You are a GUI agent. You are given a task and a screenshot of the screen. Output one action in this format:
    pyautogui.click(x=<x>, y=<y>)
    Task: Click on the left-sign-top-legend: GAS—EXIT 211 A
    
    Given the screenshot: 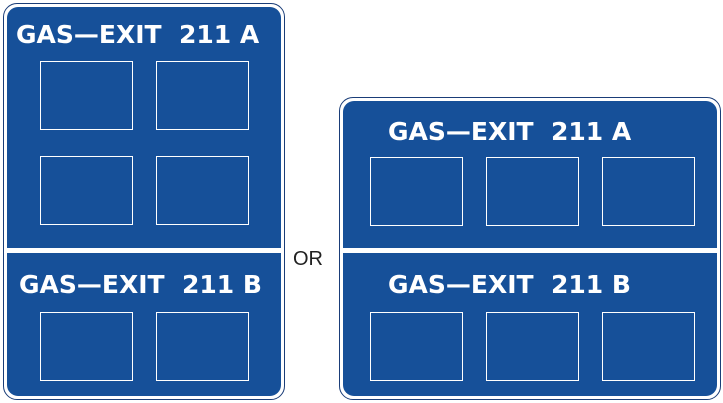 What is the action you would take?
    pyautogui.click(x=138, y=34)
    